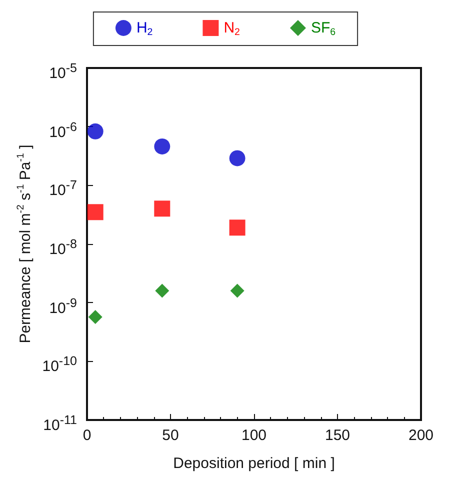 This screenshot has width=451, height=485. Describe the element at coordinates (25, 244) in the screenshot. I see `y-axis-title: Permeance [ mol m-2 s-1 Pa-1 ]` at that location.